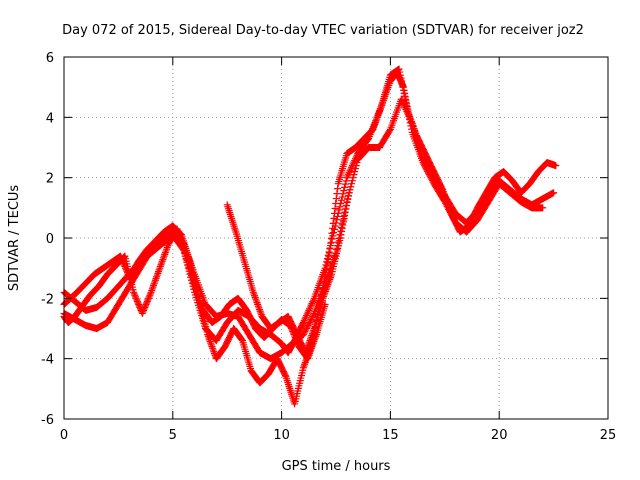  Describe the element at coordinates (50, 118) in the screenshot. I see `y-tick-label: 4` at that location.